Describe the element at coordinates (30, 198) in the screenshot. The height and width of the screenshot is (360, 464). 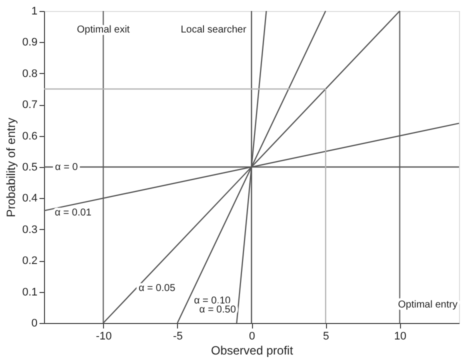
I see `y-tick-label: 0.4` at that location.